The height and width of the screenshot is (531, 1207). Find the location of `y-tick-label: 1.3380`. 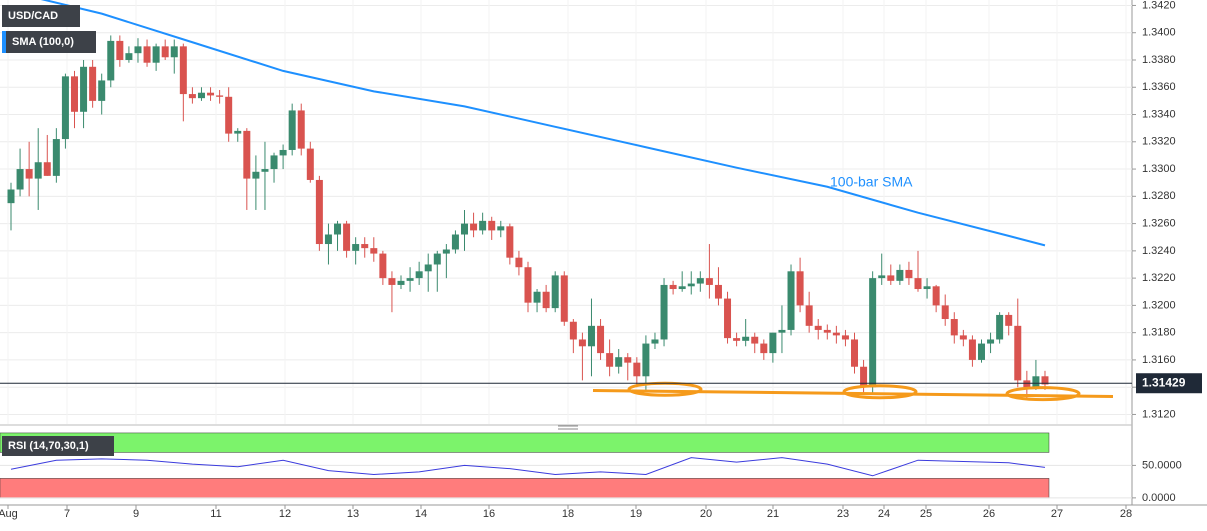

y-tick-label: 1.3380 is located at coordinates (1159, 60).